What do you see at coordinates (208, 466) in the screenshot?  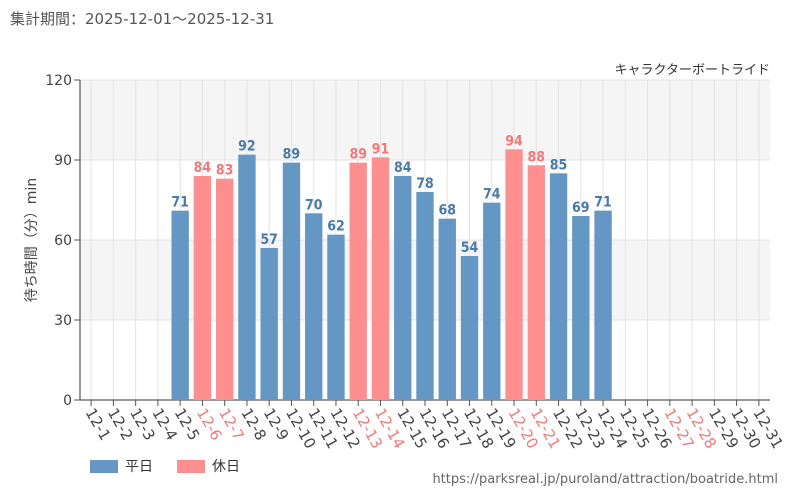 I see `legend-holiday: 休日` at bounding box center [208, 466].